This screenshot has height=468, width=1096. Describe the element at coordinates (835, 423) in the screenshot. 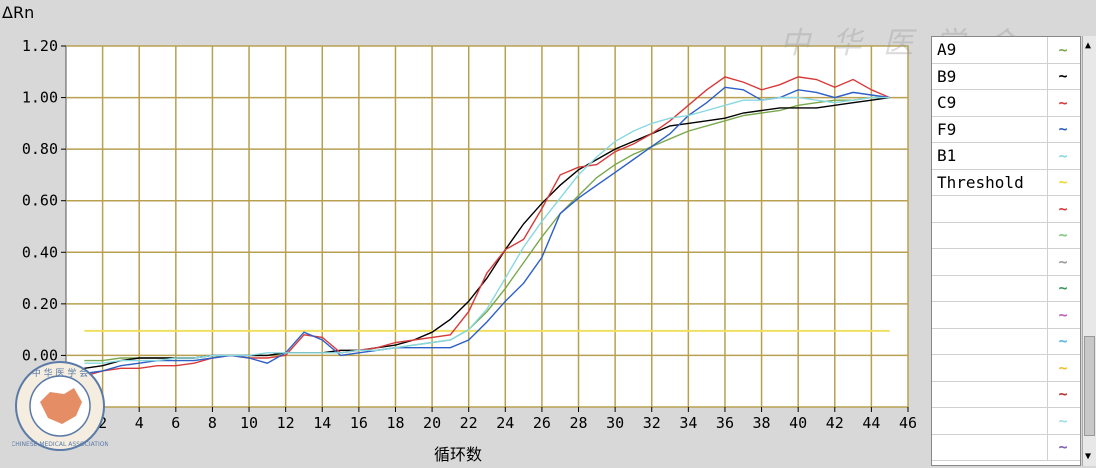

I see `x-tick-label: 42` at that location.